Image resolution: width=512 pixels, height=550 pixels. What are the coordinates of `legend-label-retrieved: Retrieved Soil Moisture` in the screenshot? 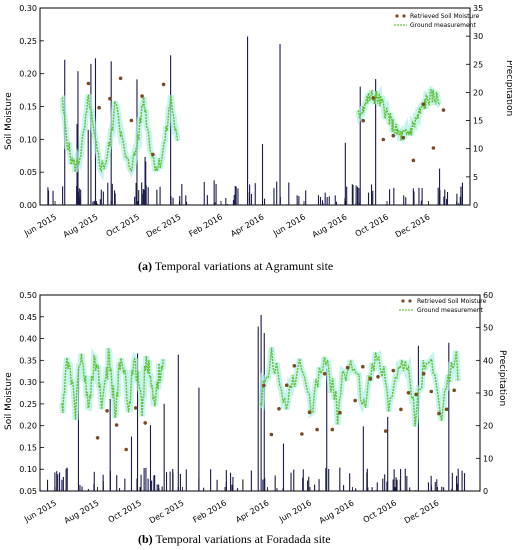 It's located at (445, 16).